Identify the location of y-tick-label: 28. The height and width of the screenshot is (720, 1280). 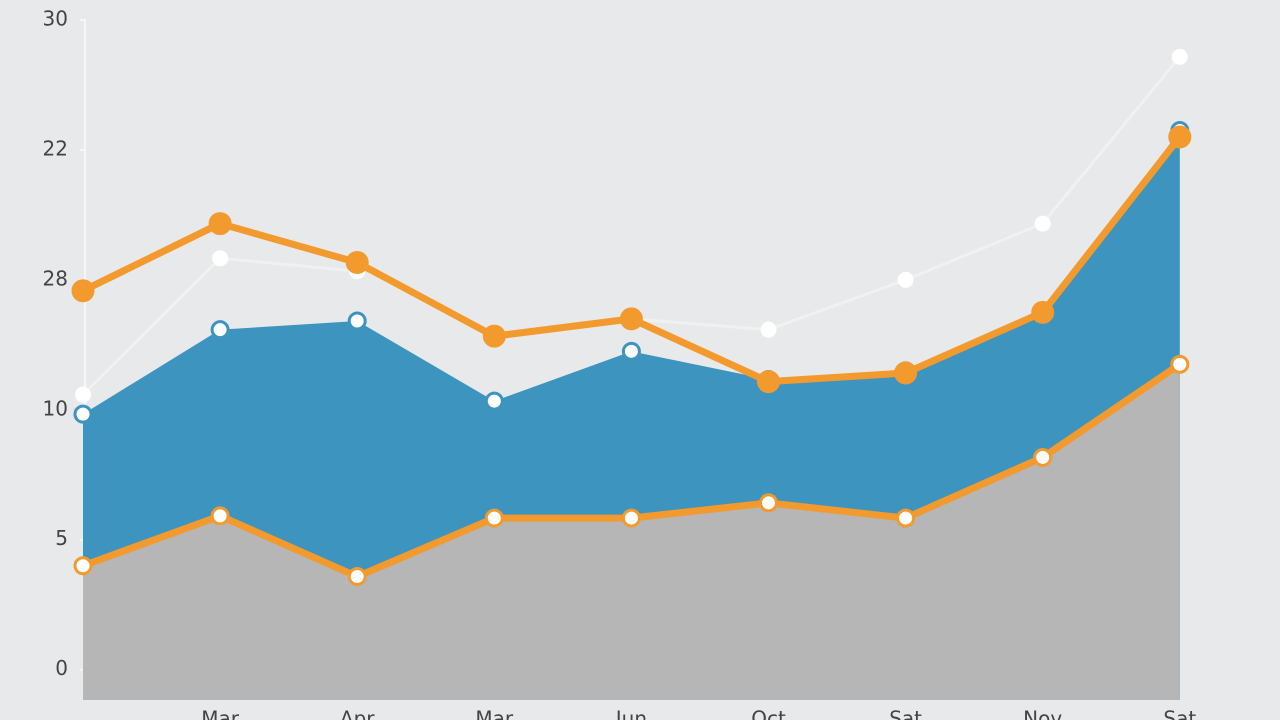
(55, 278).